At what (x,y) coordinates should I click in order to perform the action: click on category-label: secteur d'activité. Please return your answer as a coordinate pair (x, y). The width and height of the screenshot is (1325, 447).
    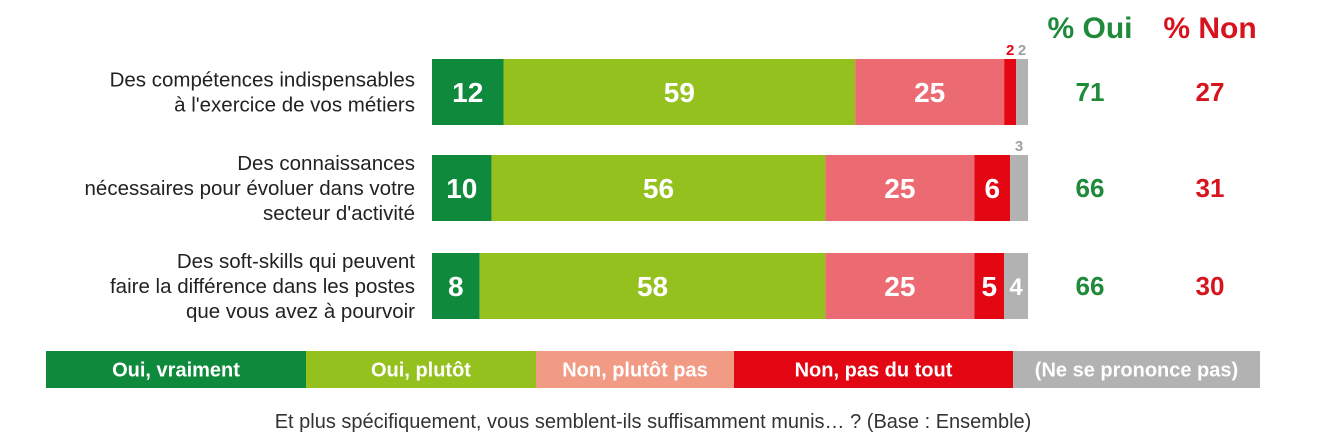
    Looking at the image, I should click on (339, 213).